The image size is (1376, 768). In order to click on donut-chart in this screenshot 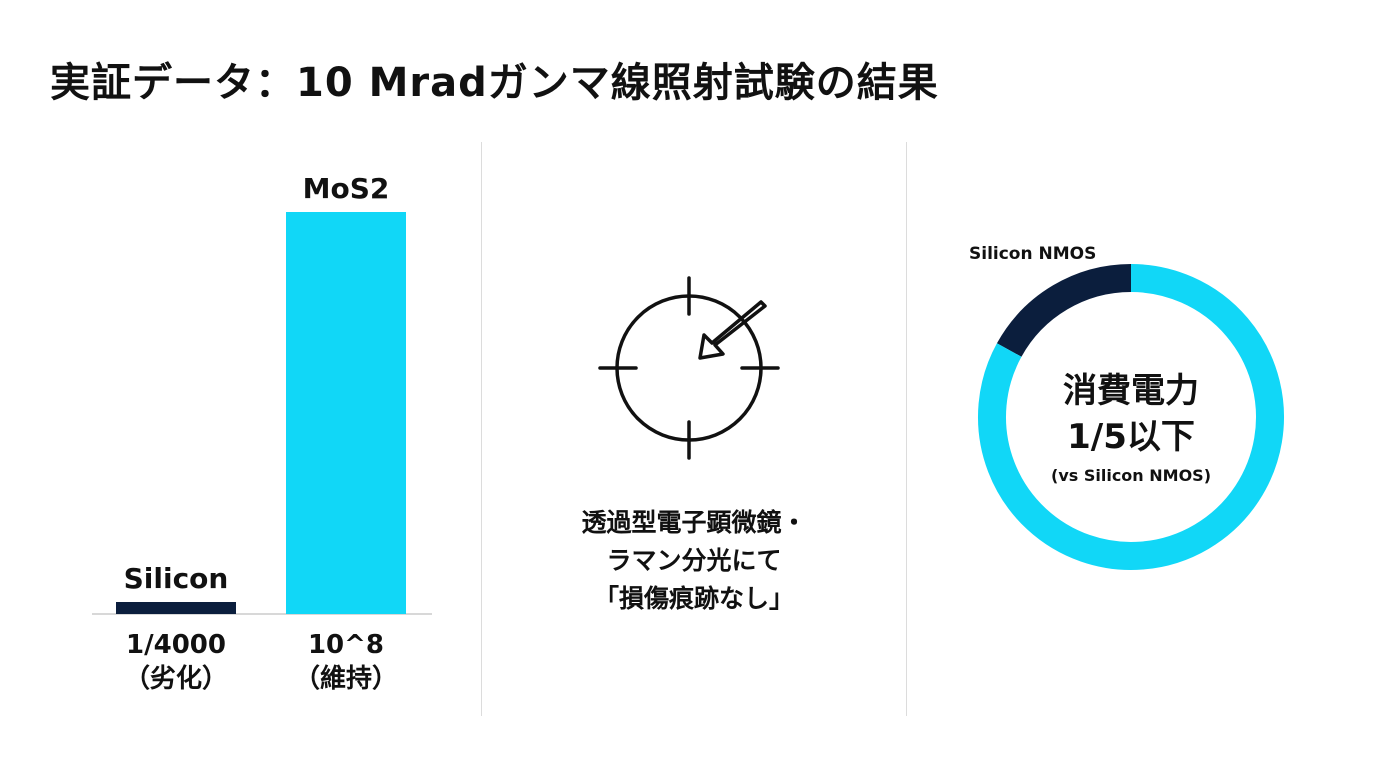, I will do `click(1131, 417)`.